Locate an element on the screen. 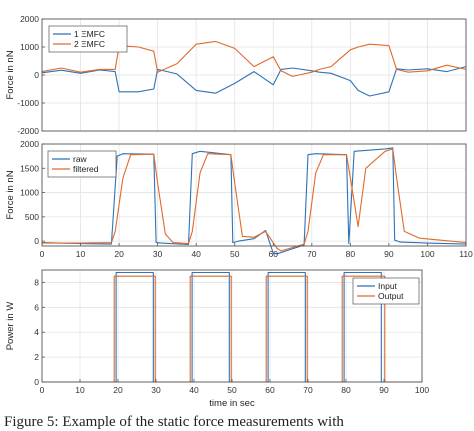  y-tick-label: 8 is located at coordinates (36, 282).